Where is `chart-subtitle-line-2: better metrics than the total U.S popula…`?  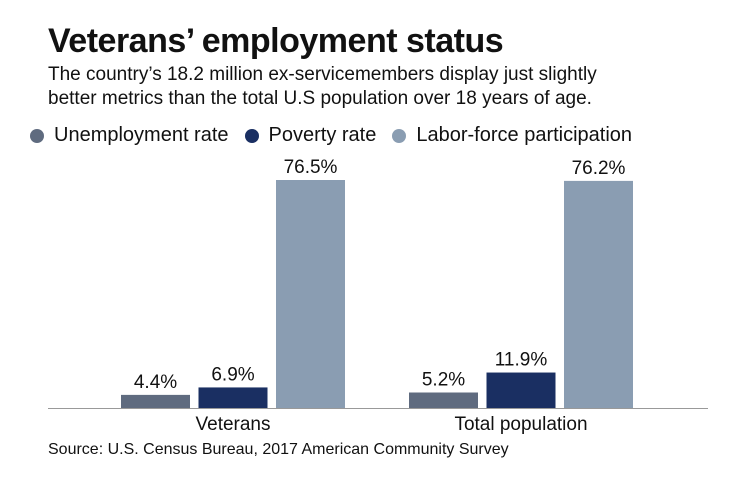 chart-subtitle-line-2: better metrics than the total U.S popula… is located at coordinates (320, 98).